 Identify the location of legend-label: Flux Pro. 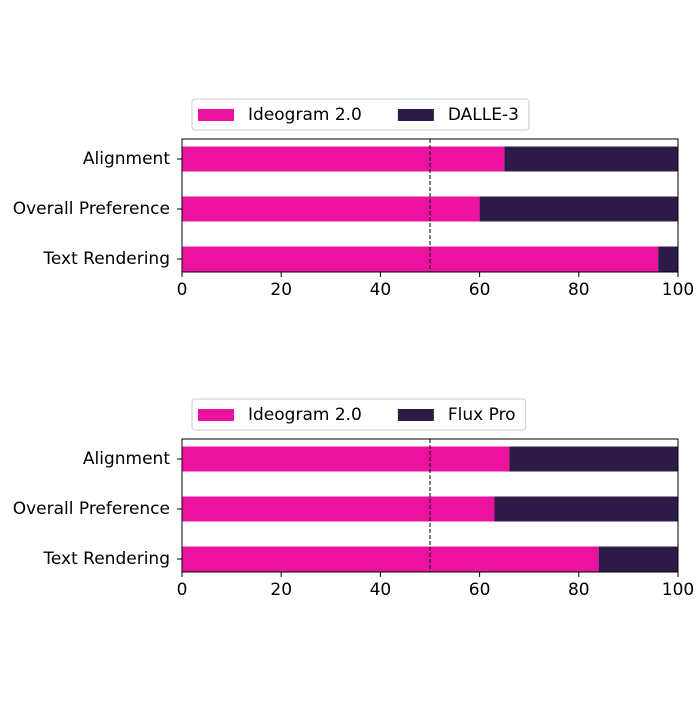
(482, 415).